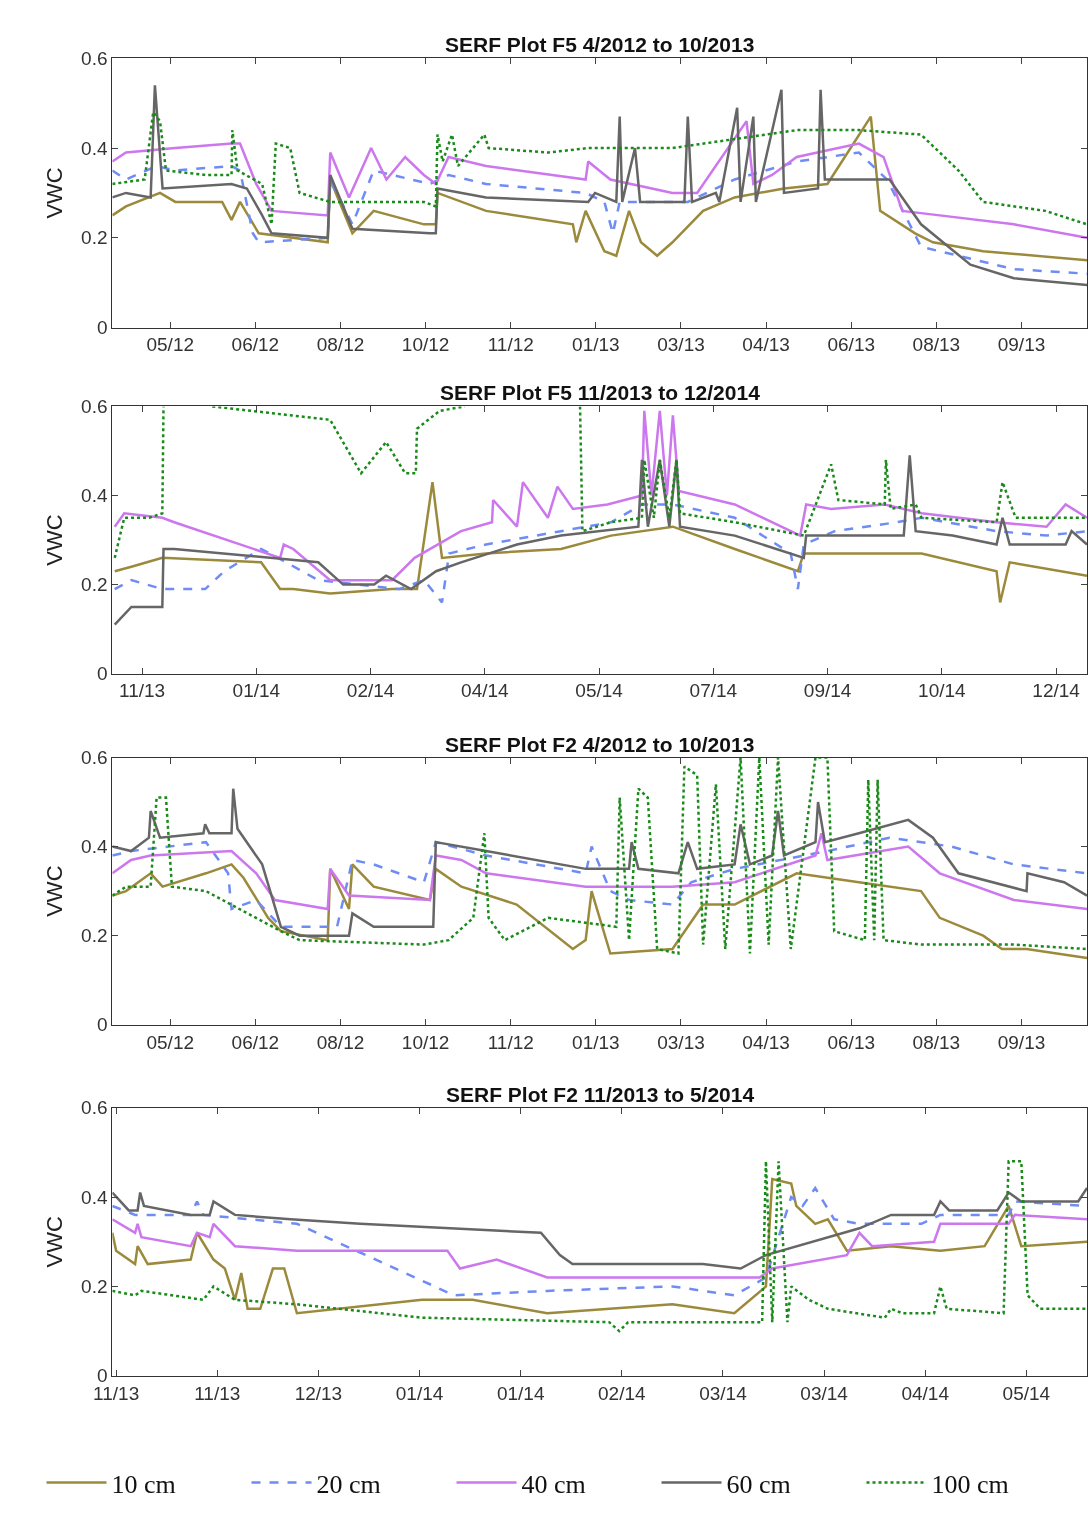 The image size is (1089, 1517). I want to click on legend-label: 60 cm, so click(758, 1484).